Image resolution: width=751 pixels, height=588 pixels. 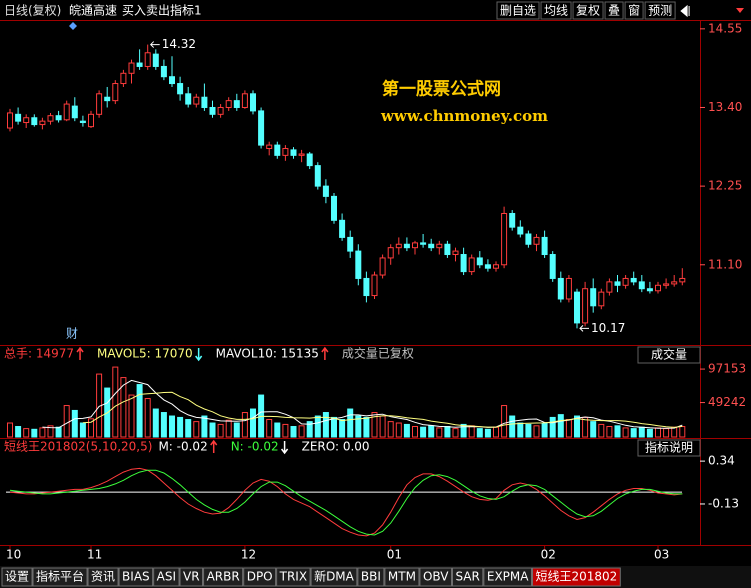 I want to click on toolbar-button: 叠, so click(x=614, y=11).